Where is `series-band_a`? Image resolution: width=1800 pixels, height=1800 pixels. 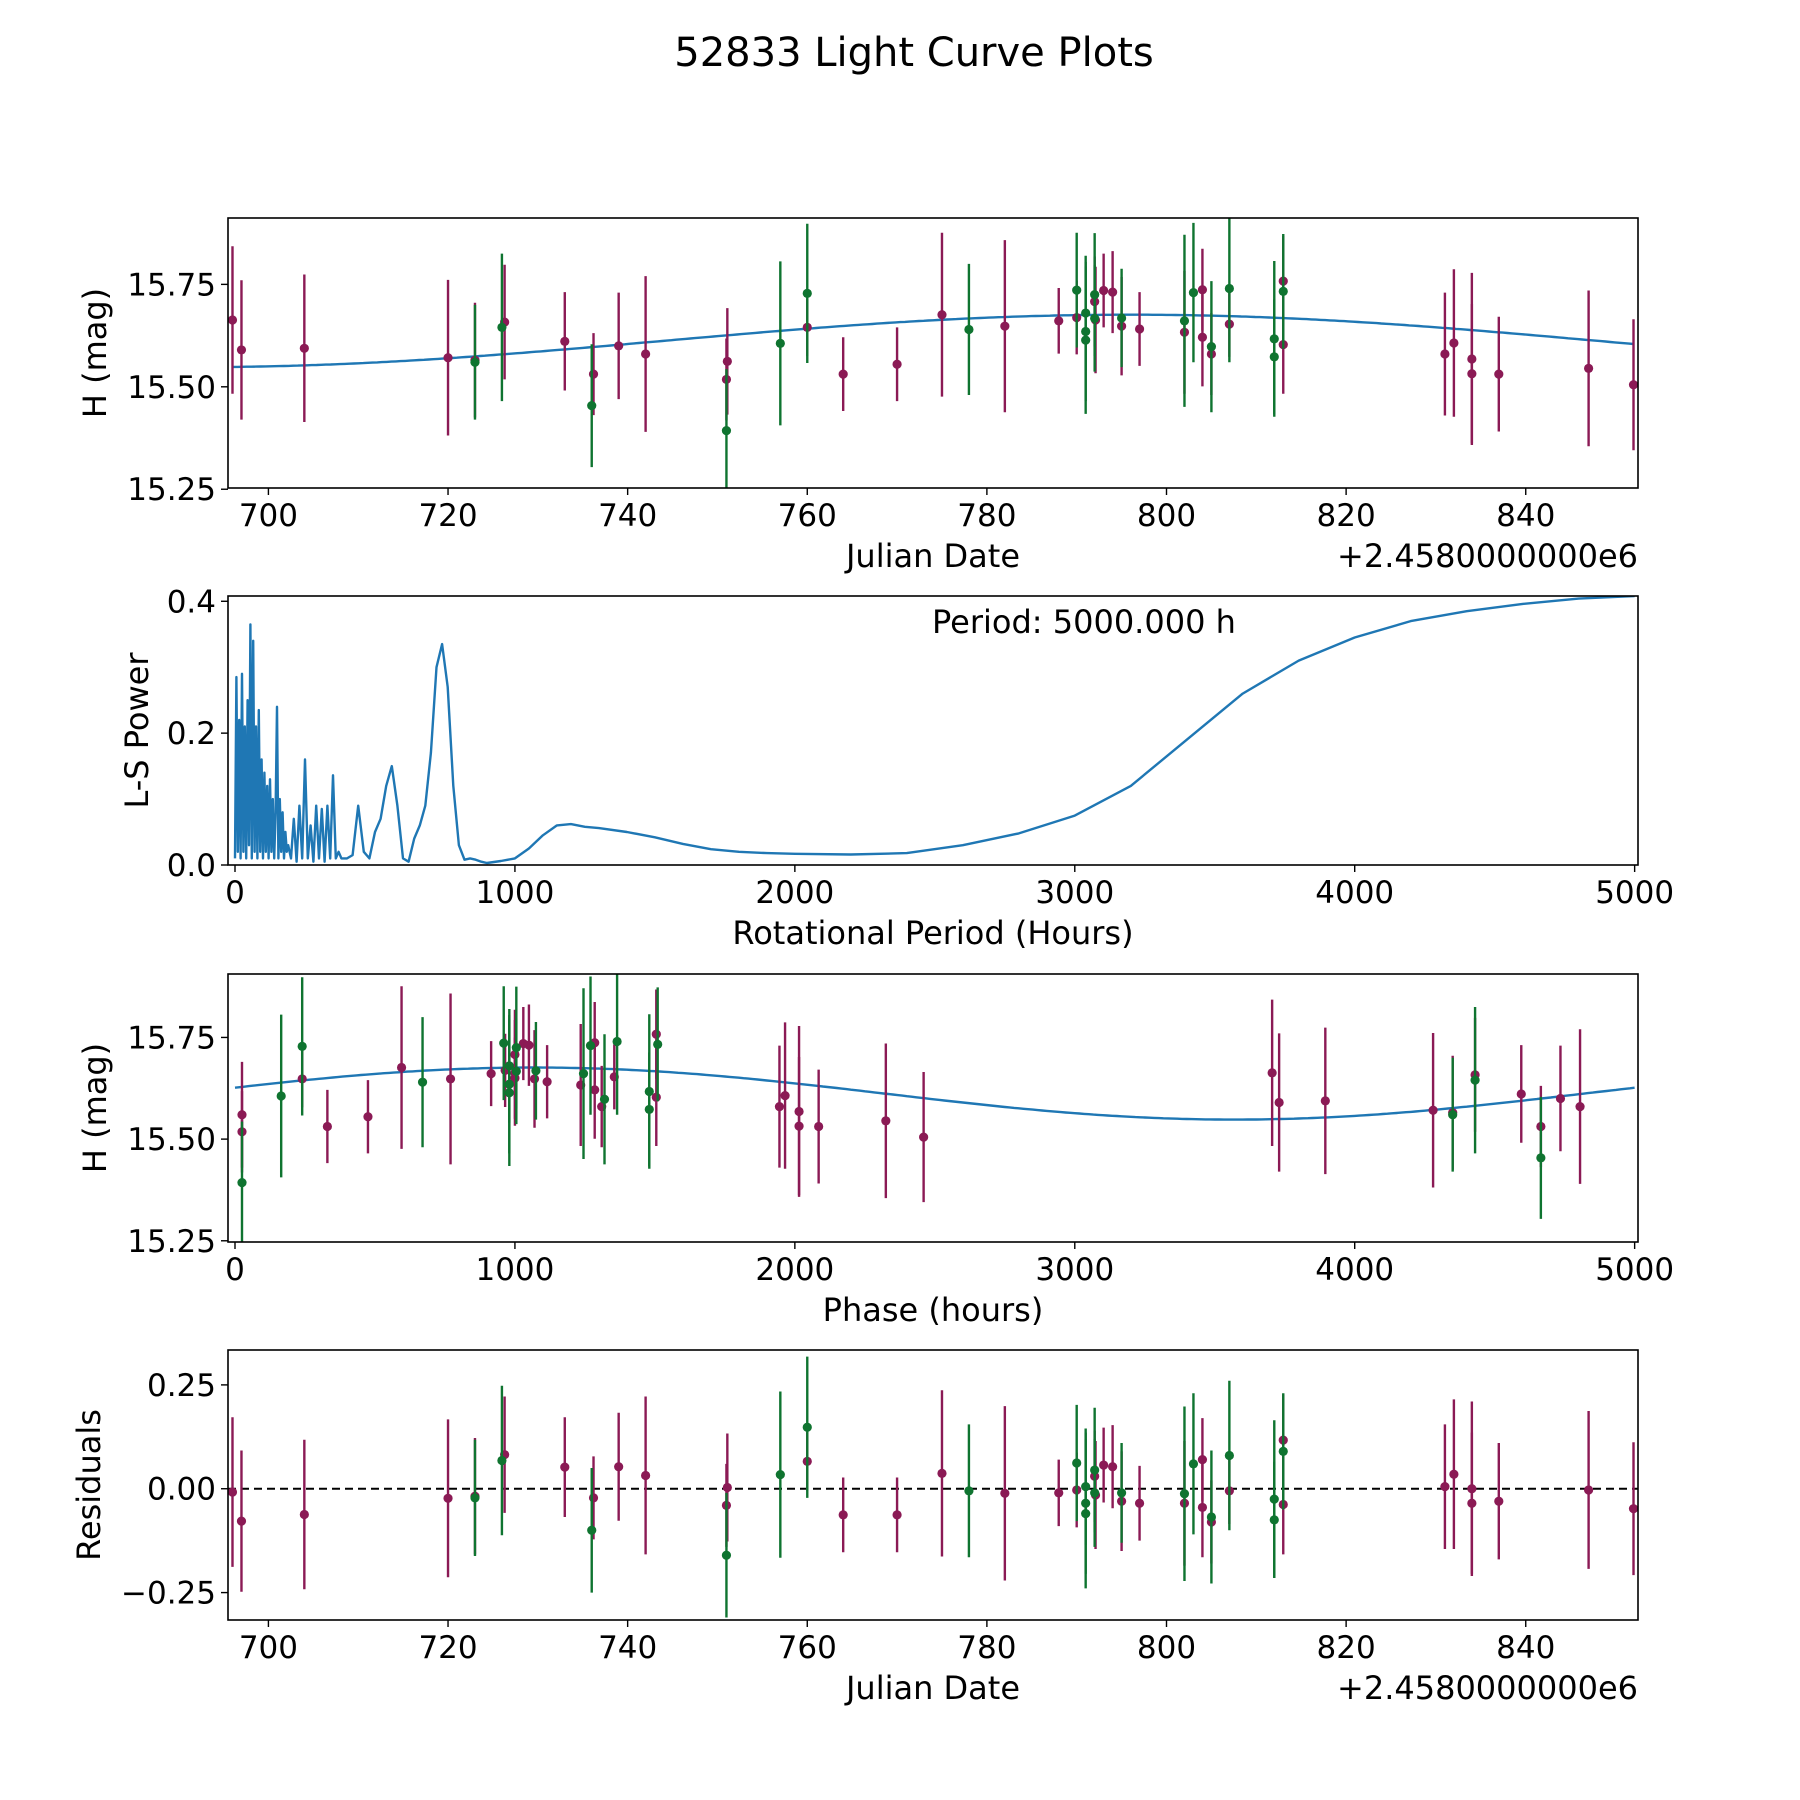 series-band_a is located at coordinates (911, 1094).